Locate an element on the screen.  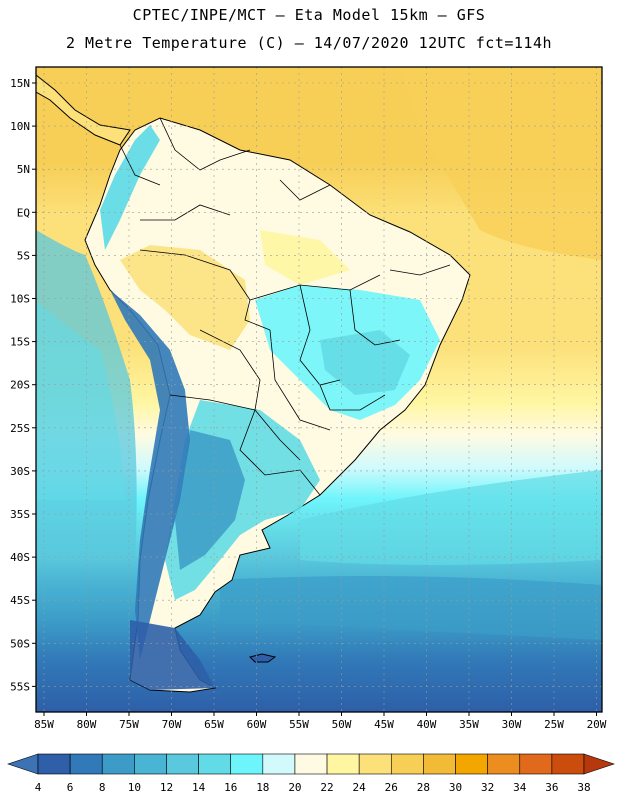
colorbar-label: 26 is located at coordinates (391, 787).